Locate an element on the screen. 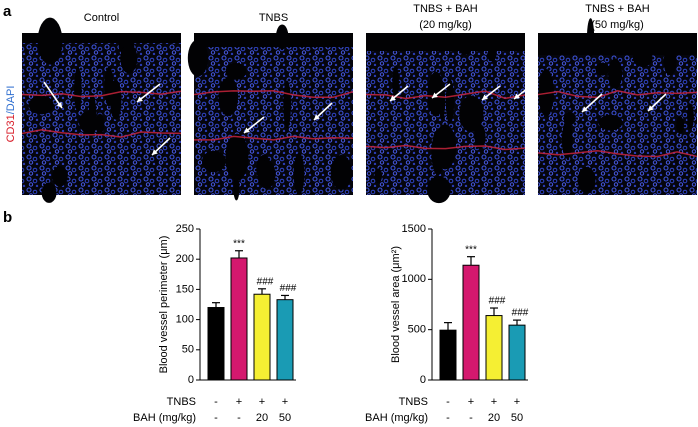 Image resolution: width=698 pixels, height=427 pixels. arrow is located at coordinates (53, 95).